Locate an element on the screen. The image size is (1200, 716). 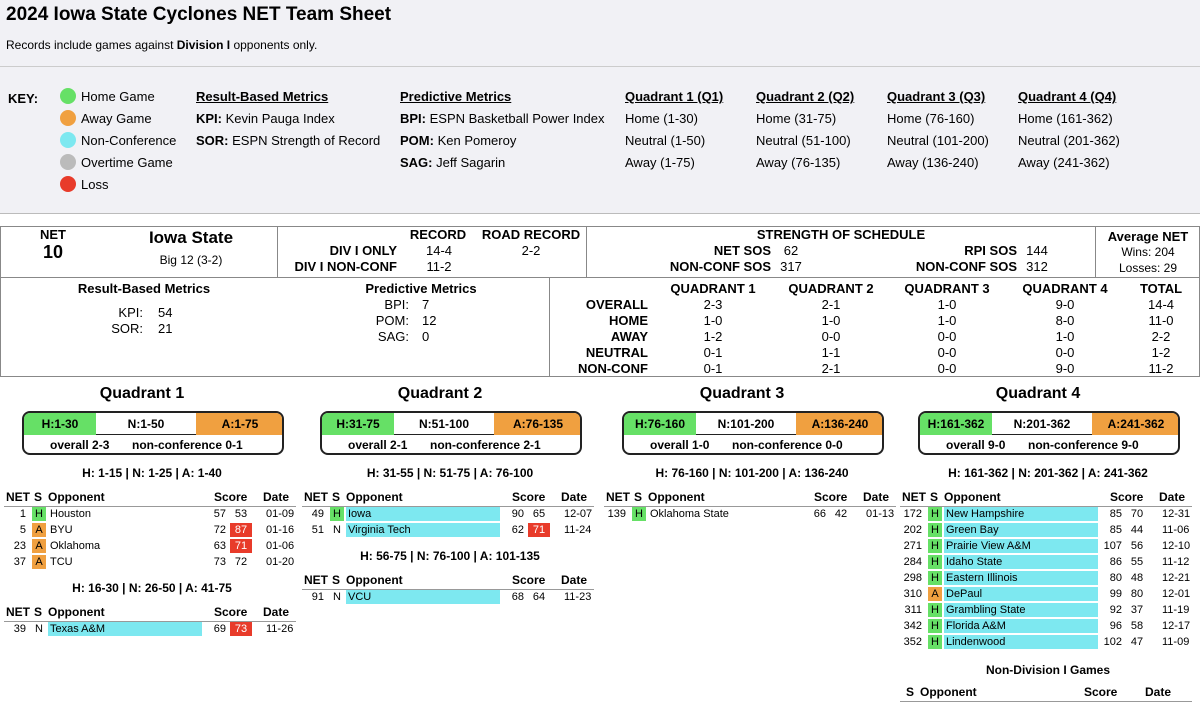
game-opponent: DePaul is located at coordinates (1021, 594).